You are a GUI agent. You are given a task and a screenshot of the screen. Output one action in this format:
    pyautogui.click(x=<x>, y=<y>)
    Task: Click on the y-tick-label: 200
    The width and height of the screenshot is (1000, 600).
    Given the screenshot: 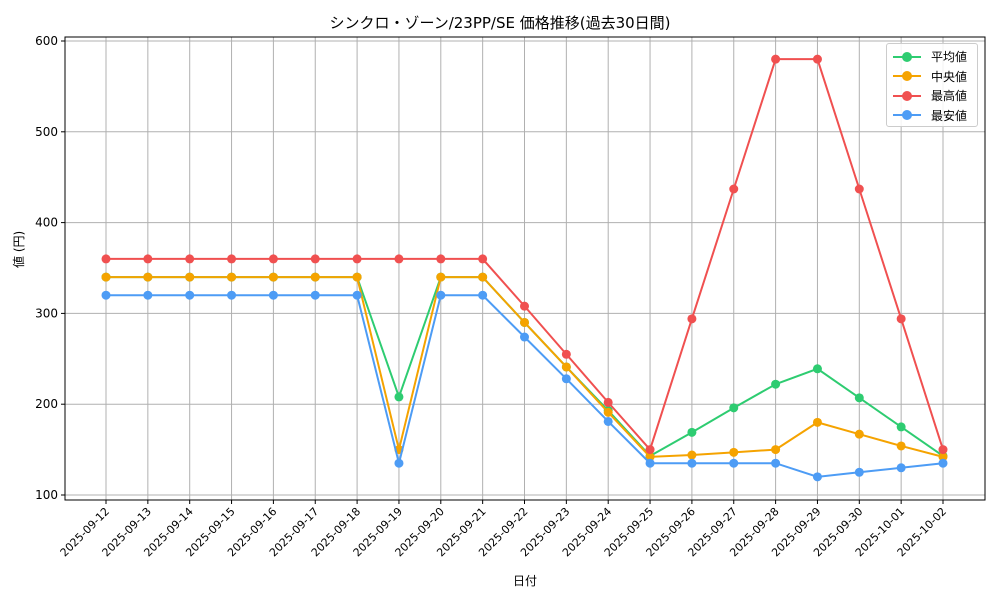 What is the action you would take?
    pyautogui.click(x=46, y=404)
    